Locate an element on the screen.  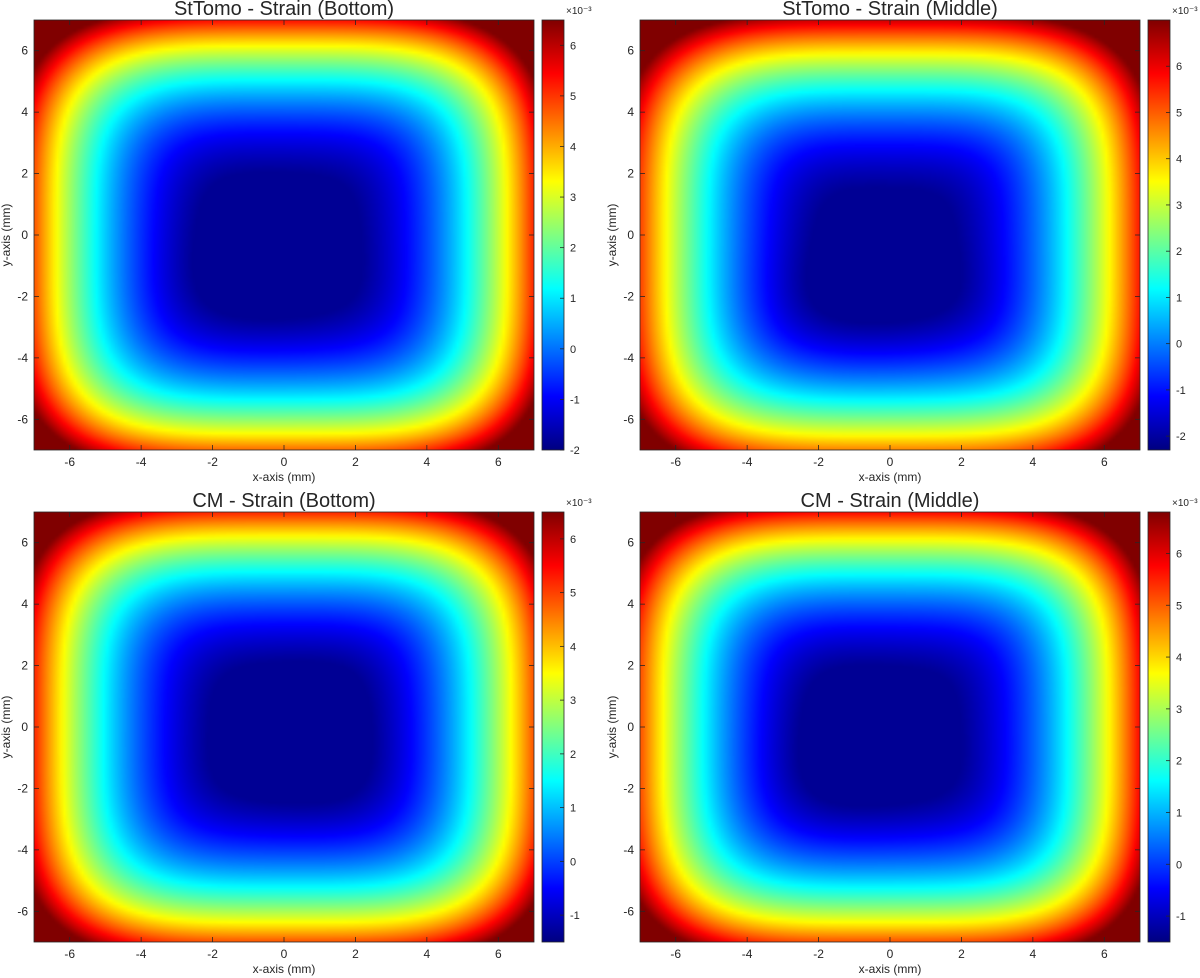
chart-title: StTomo - Strain (Bottom) is located at coordinates (284, 10).